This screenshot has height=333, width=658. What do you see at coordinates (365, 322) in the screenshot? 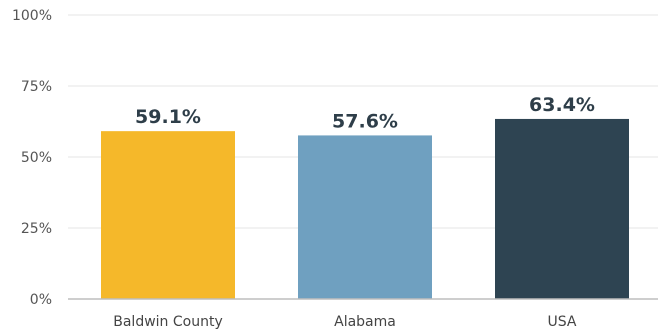
I see `x-tick-label: Alabama` at bounding box center [365, 322].